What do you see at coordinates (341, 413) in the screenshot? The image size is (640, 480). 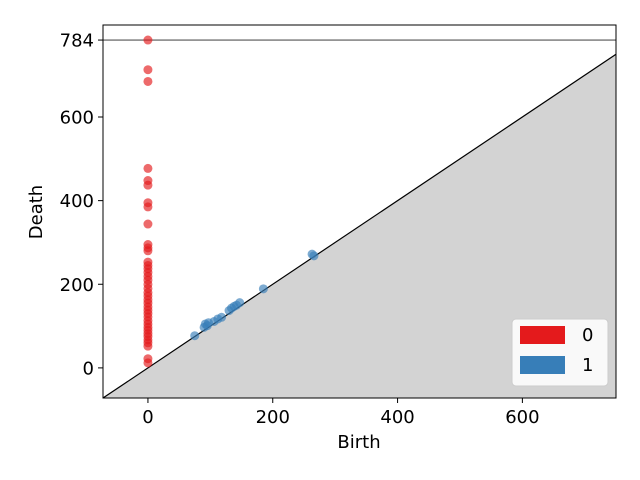 I see `x-axis-ticks: 0 200 400 600` at bounding box center [341, 413].